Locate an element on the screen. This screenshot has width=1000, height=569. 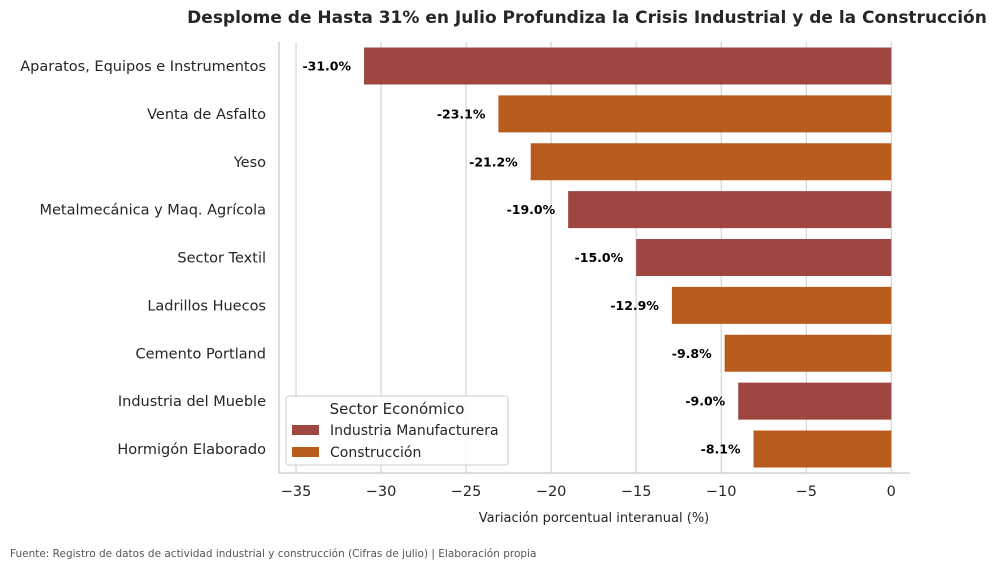
x-tick-label: −35 is located at coordinates (296, 492).